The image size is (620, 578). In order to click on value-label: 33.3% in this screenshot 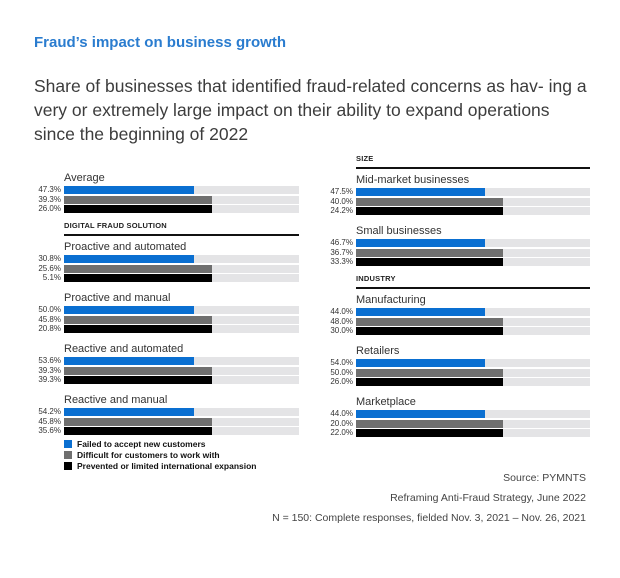, I will do `click(341, 261)`.